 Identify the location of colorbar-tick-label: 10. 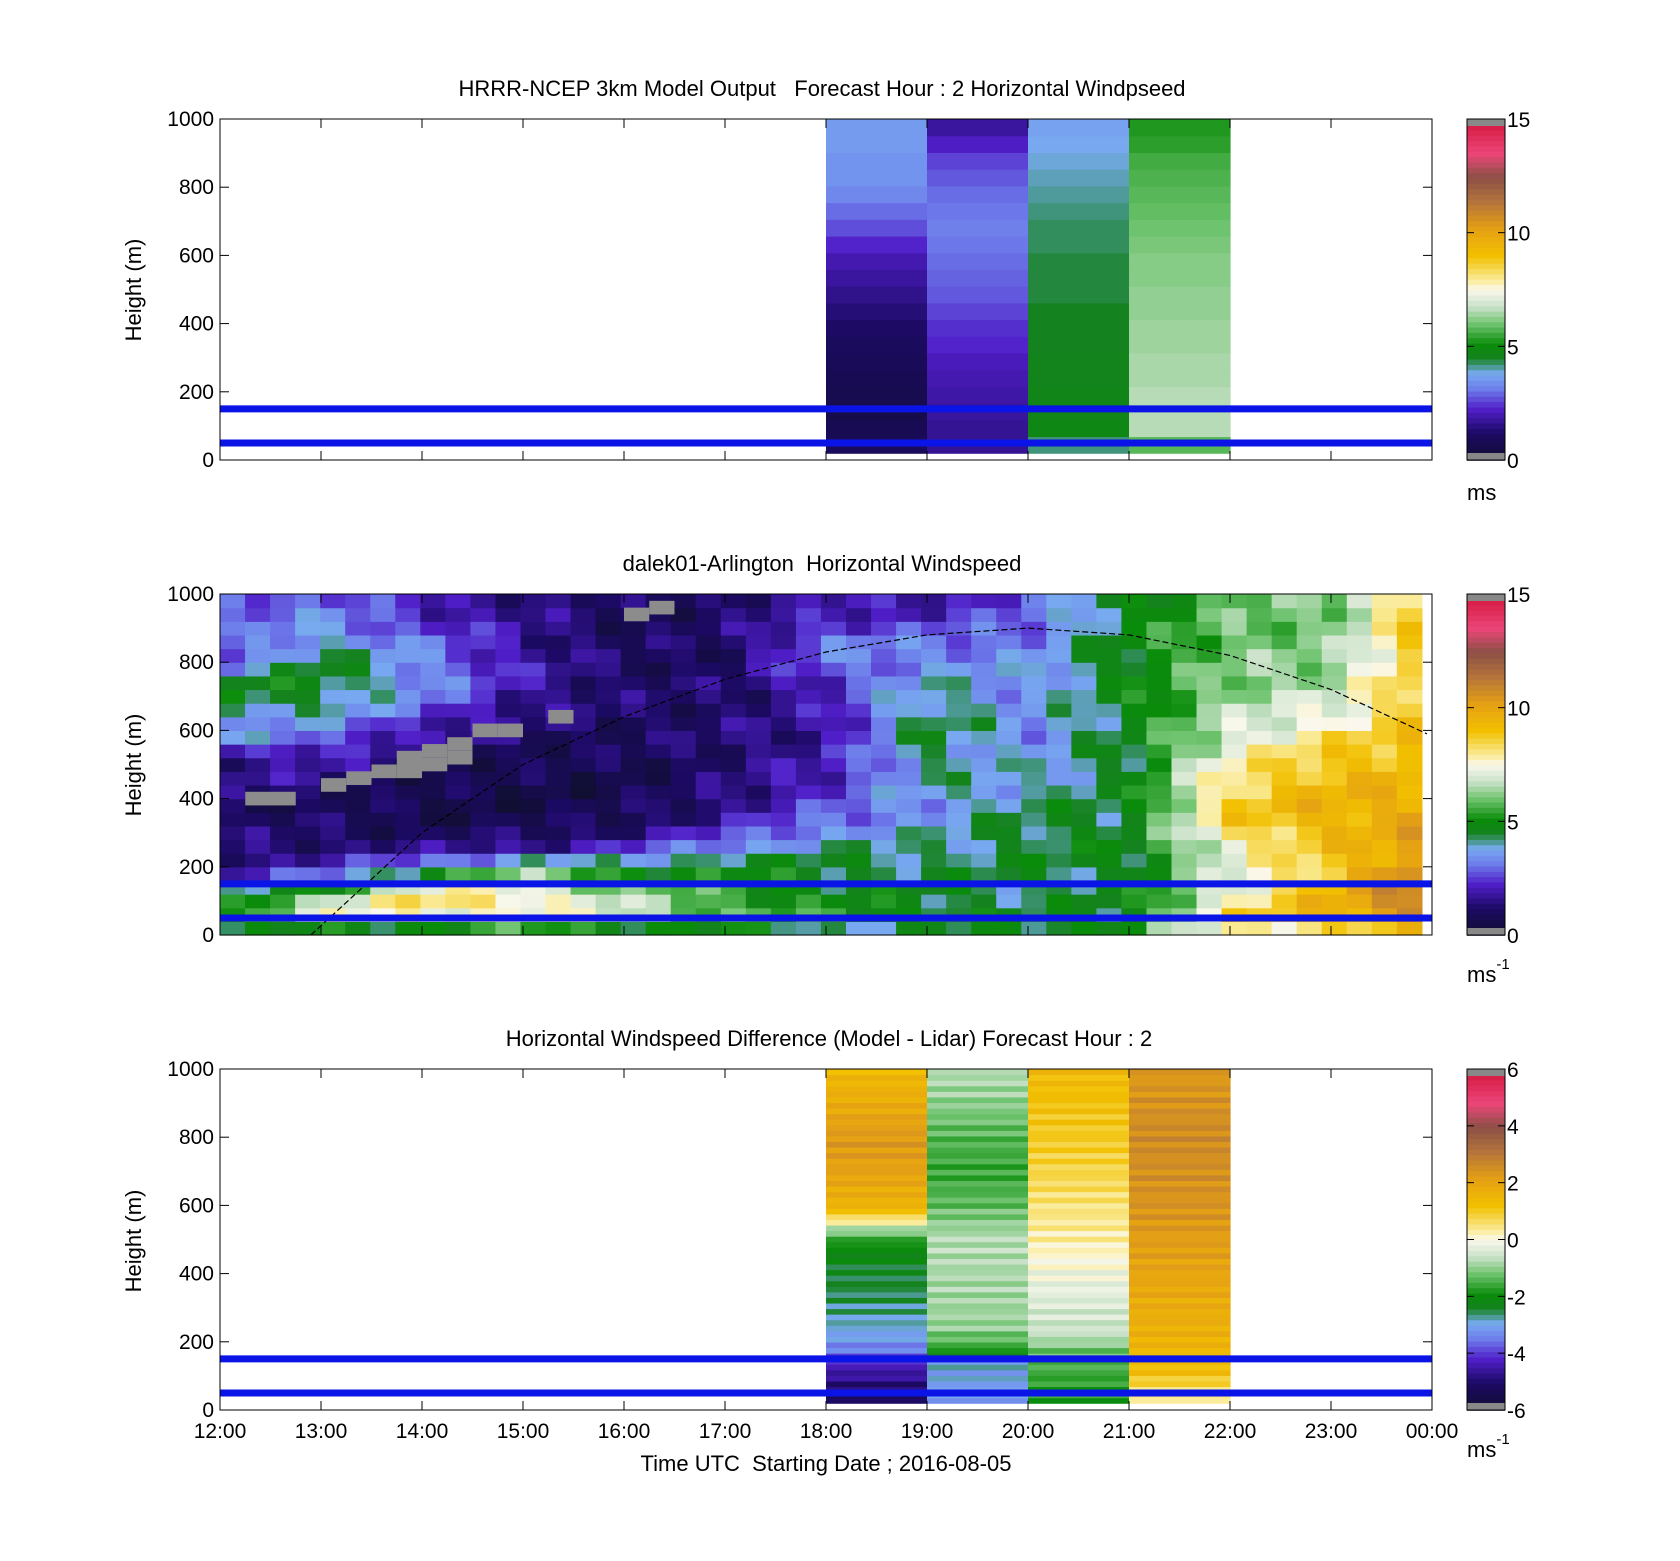
(1518, 709).